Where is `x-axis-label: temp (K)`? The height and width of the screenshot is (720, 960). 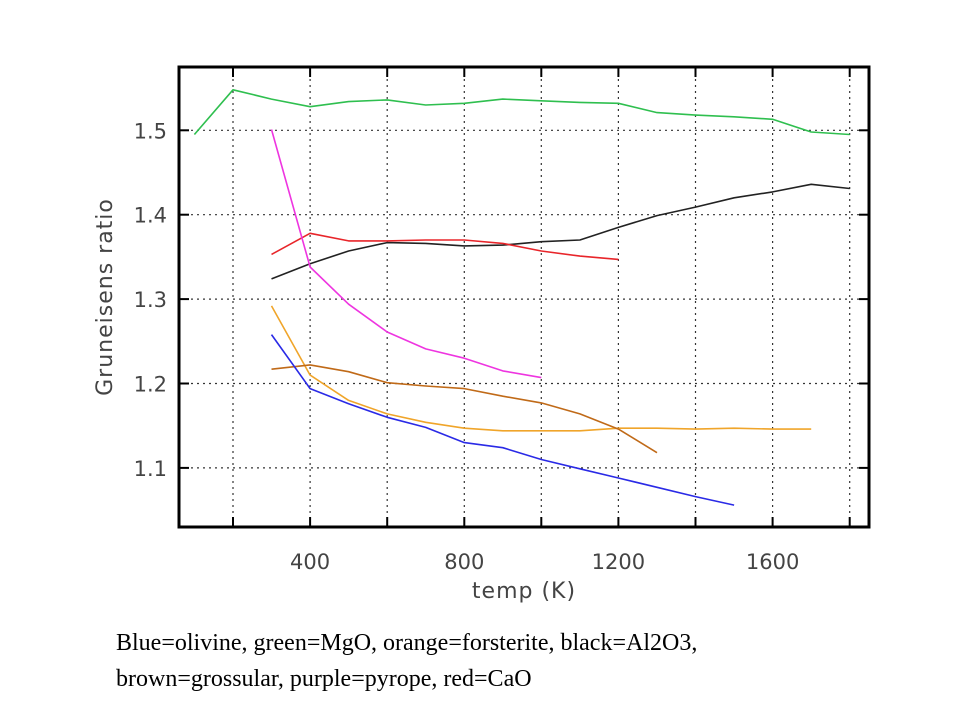 x-axis-label: temp (K) is located at coordinates (524, 591).